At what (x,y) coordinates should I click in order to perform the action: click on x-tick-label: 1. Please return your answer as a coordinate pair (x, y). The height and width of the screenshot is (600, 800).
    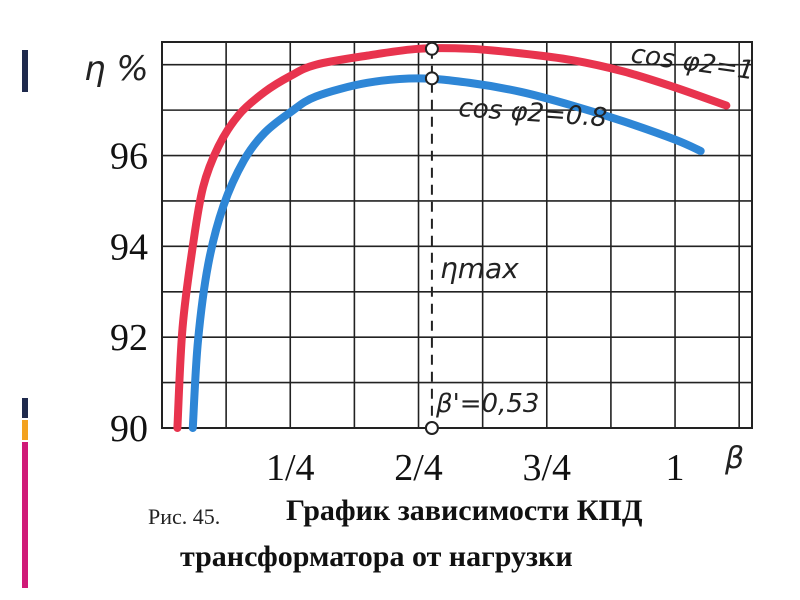
    Looking at the image, I should click on (675, 468).